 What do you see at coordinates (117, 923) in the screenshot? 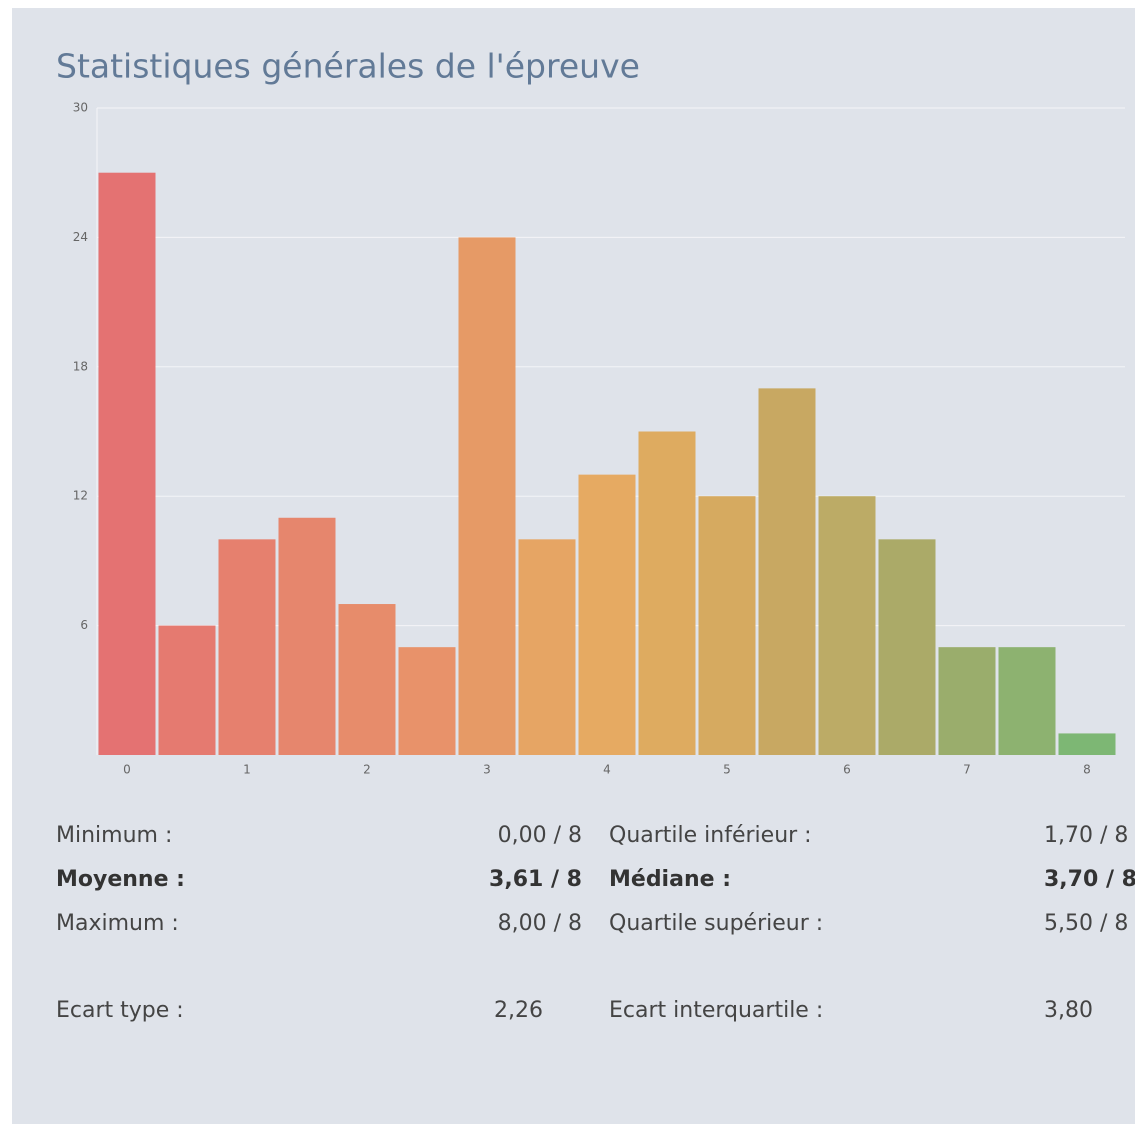
I see `stat-cell: Maximum :` at bounding box center [117, 923].